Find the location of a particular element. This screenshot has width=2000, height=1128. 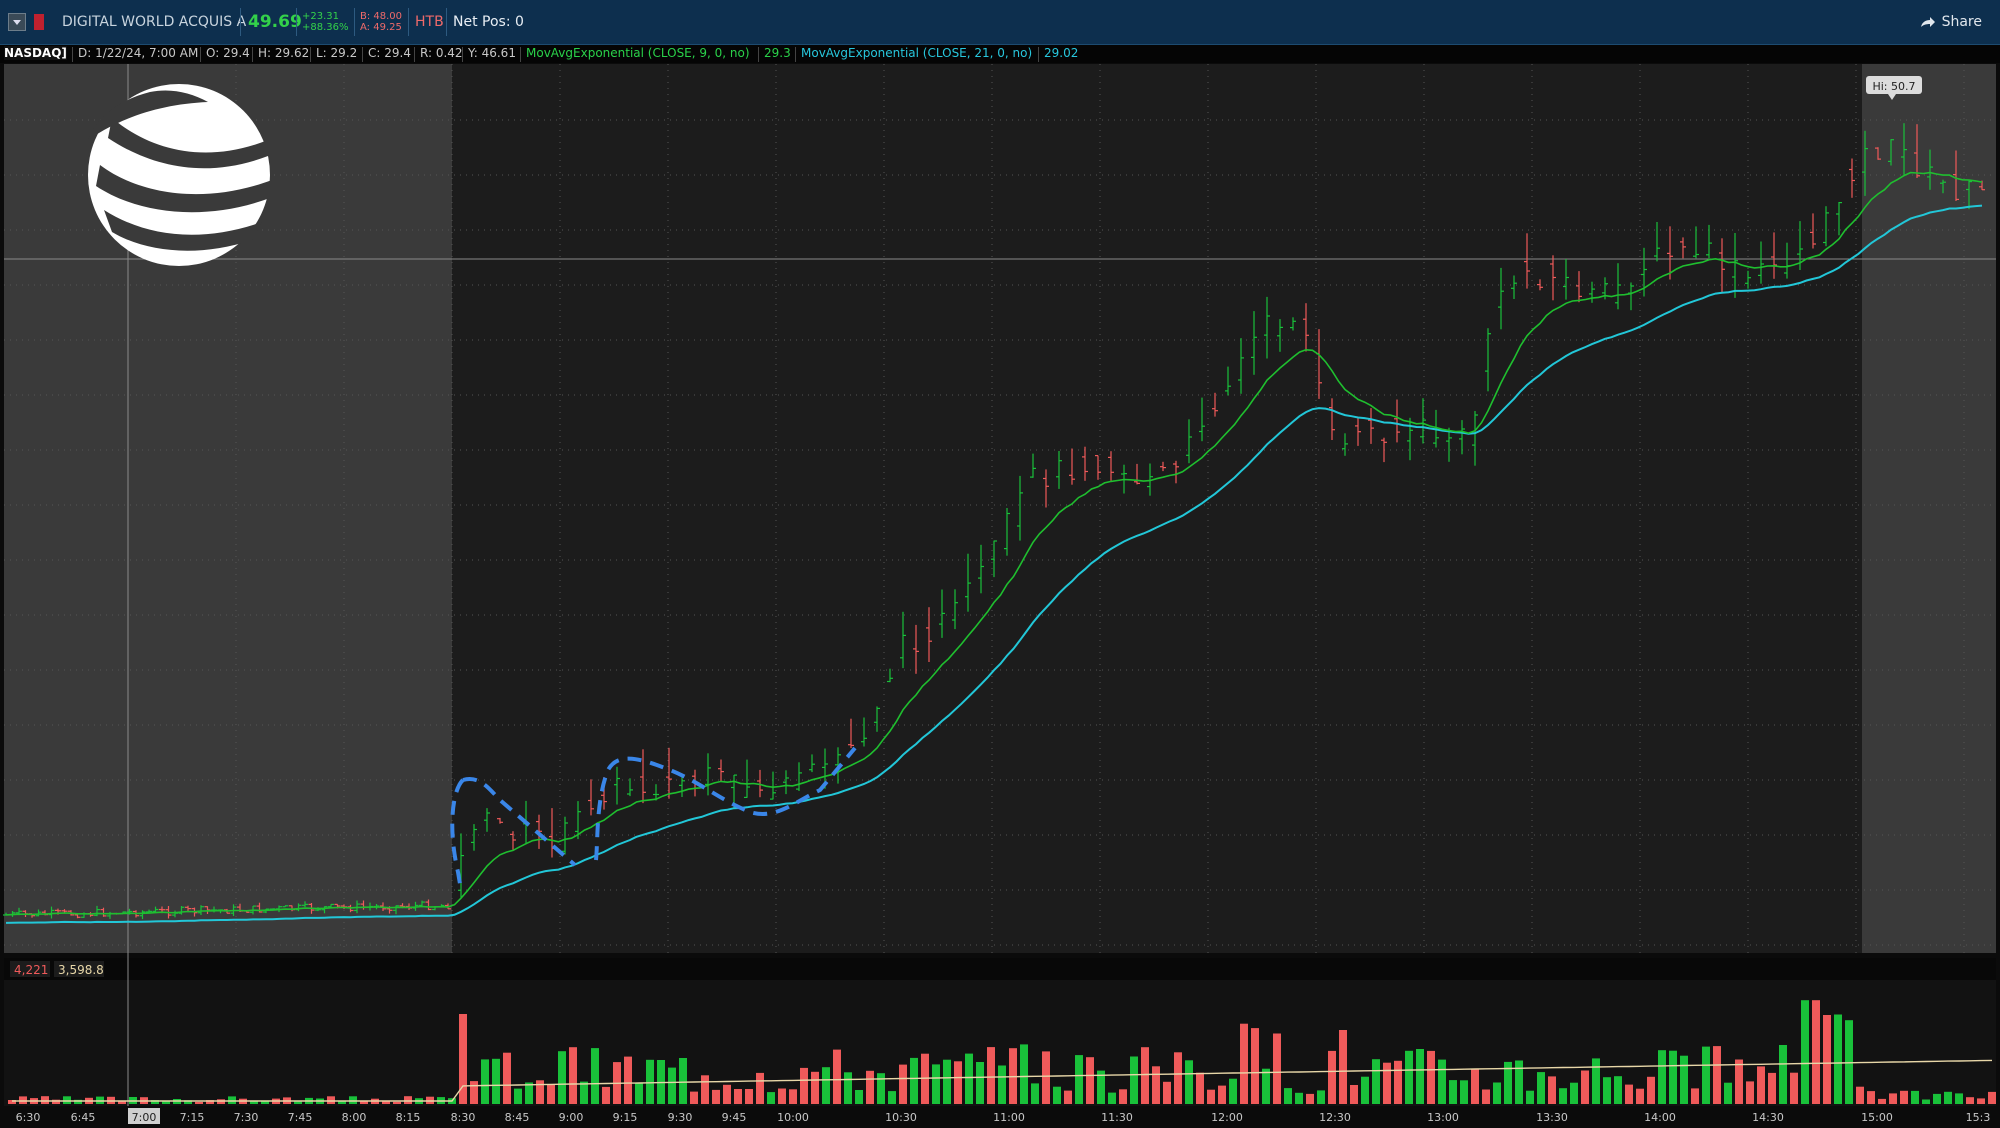

bar-open: O: 29.4 is located at coordinates (228, 53).